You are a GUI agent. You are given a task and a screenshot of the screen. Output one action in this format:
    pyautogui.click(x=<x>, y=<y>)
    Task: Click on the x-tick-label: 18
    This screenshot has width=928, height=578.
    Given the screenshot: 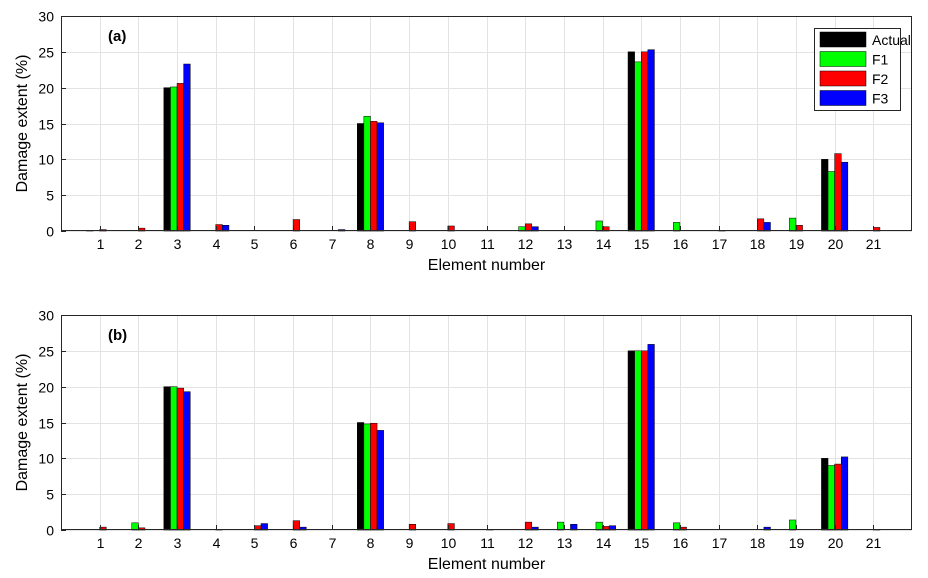 What is the action you would take?
    pyautogui.click(x=758, y=244)
    